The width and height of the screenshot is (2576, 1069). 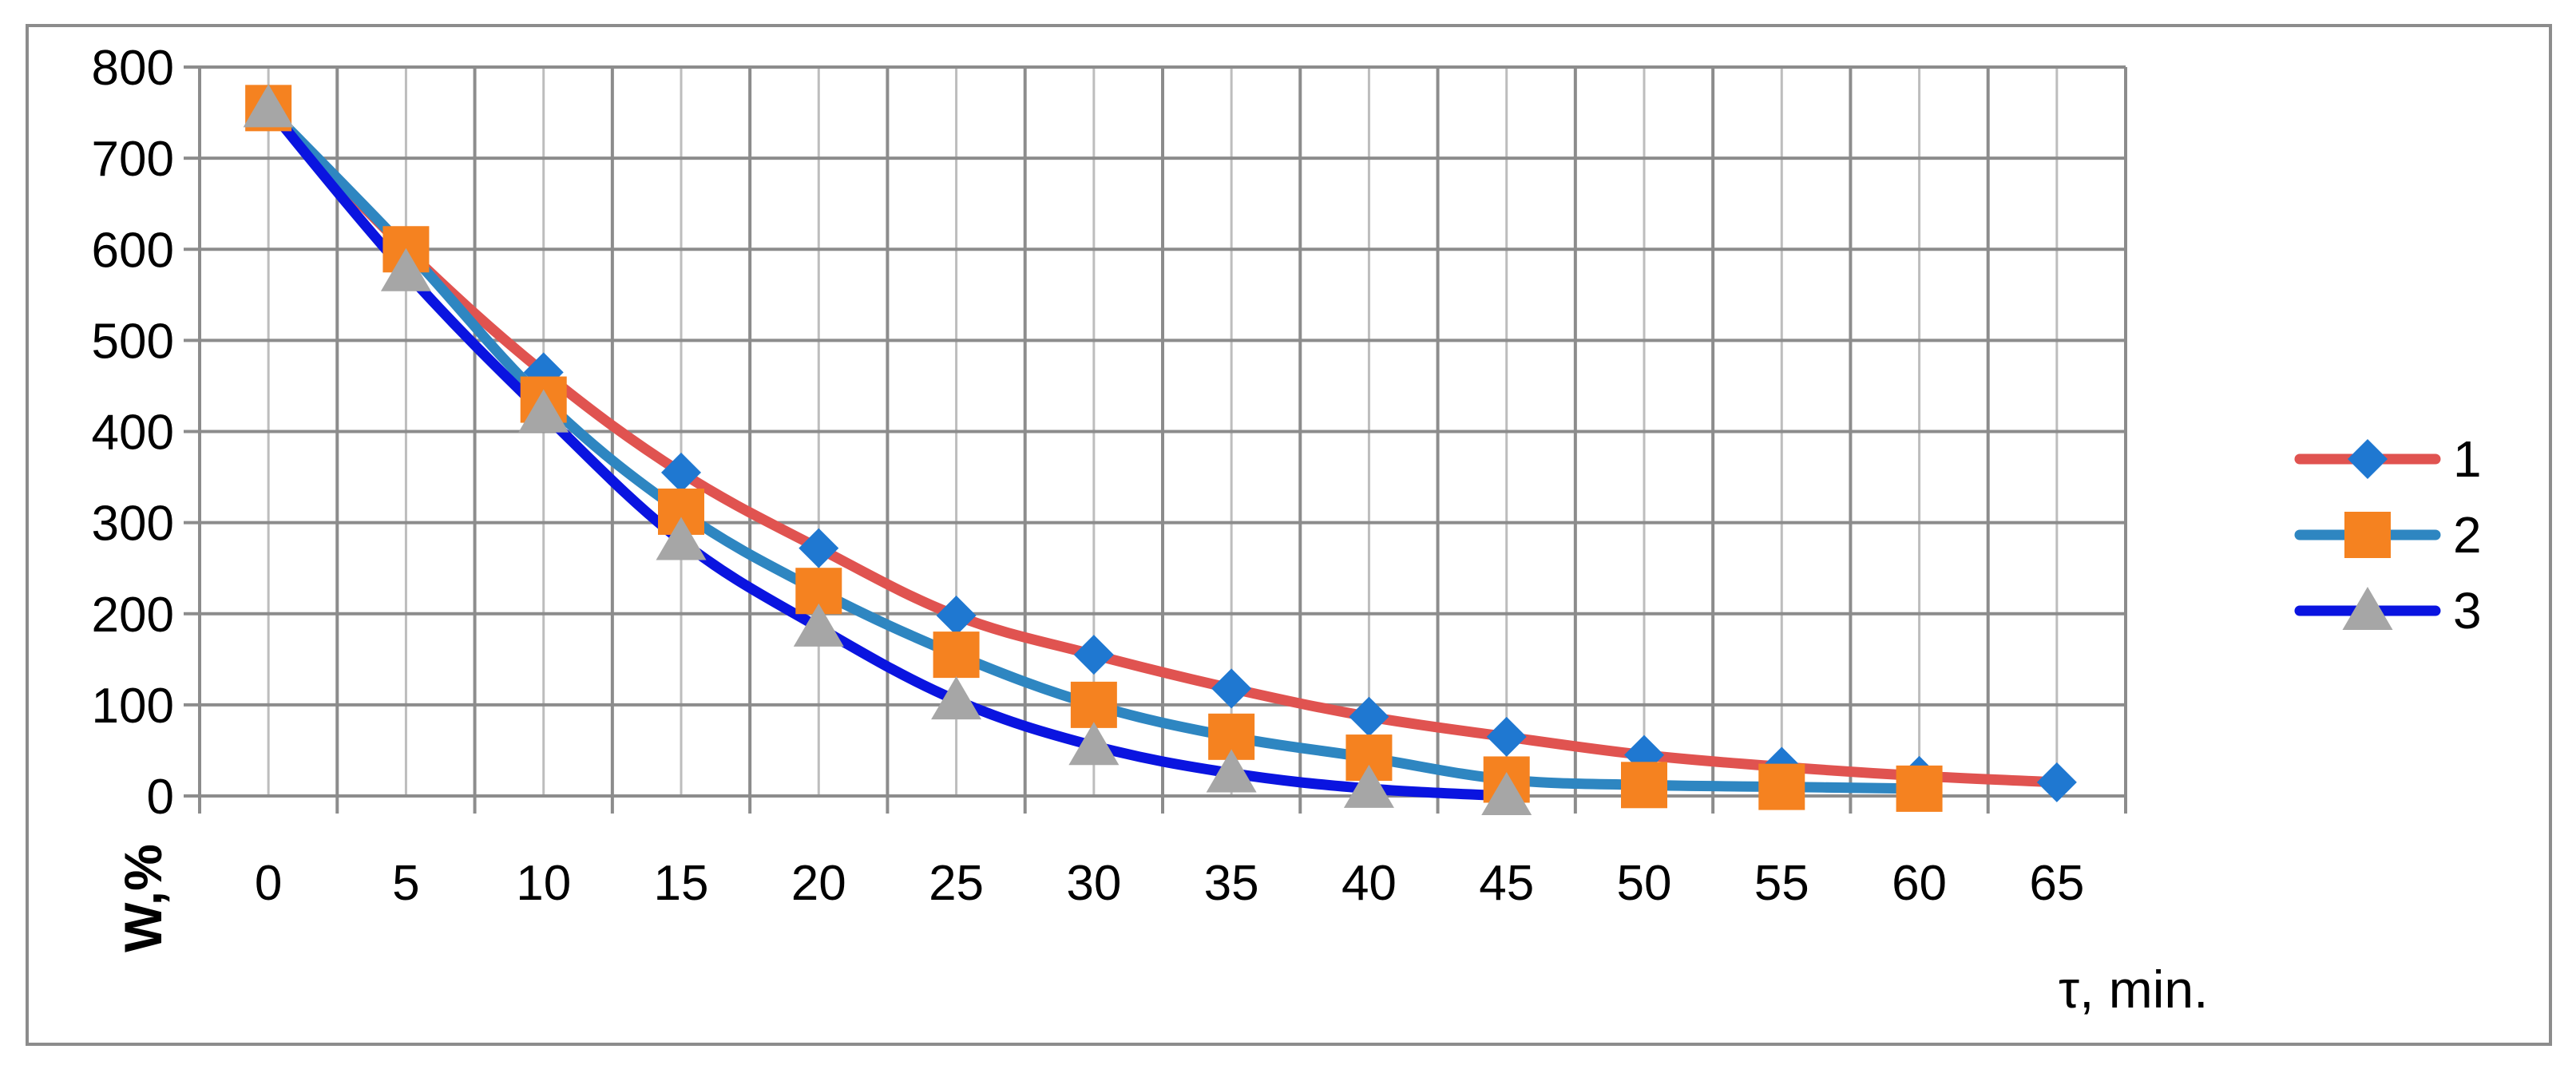 I want to click on y-tick-label: 700, so click(x=133, y=159).